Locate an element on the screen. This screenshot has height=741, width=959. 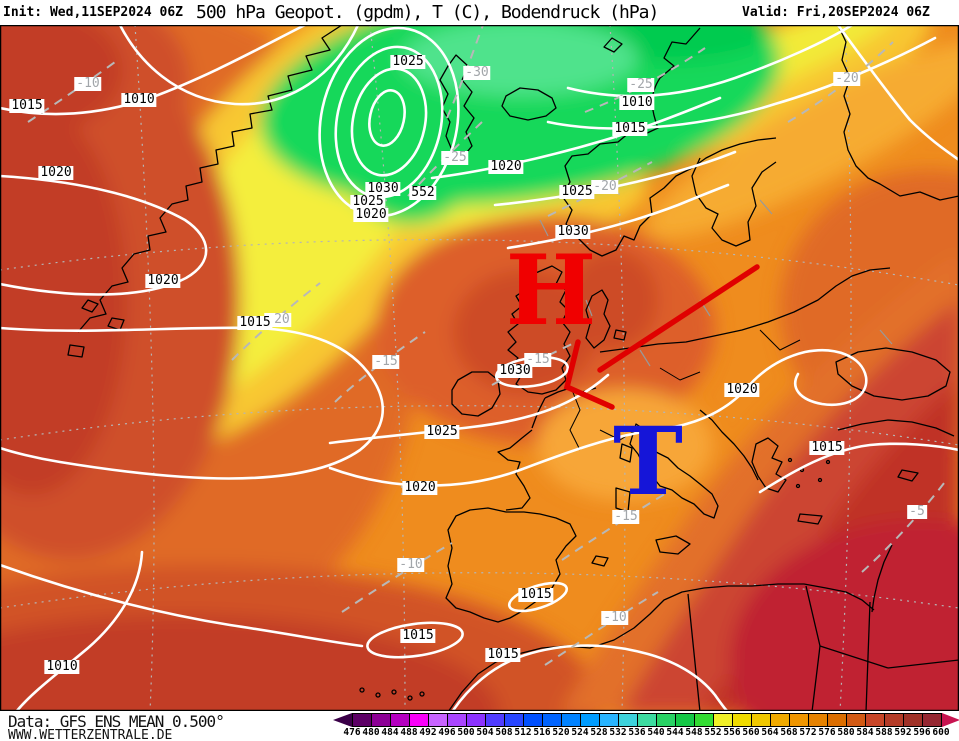
colorbar-tick: 596 is located at coordinates (922, 732).